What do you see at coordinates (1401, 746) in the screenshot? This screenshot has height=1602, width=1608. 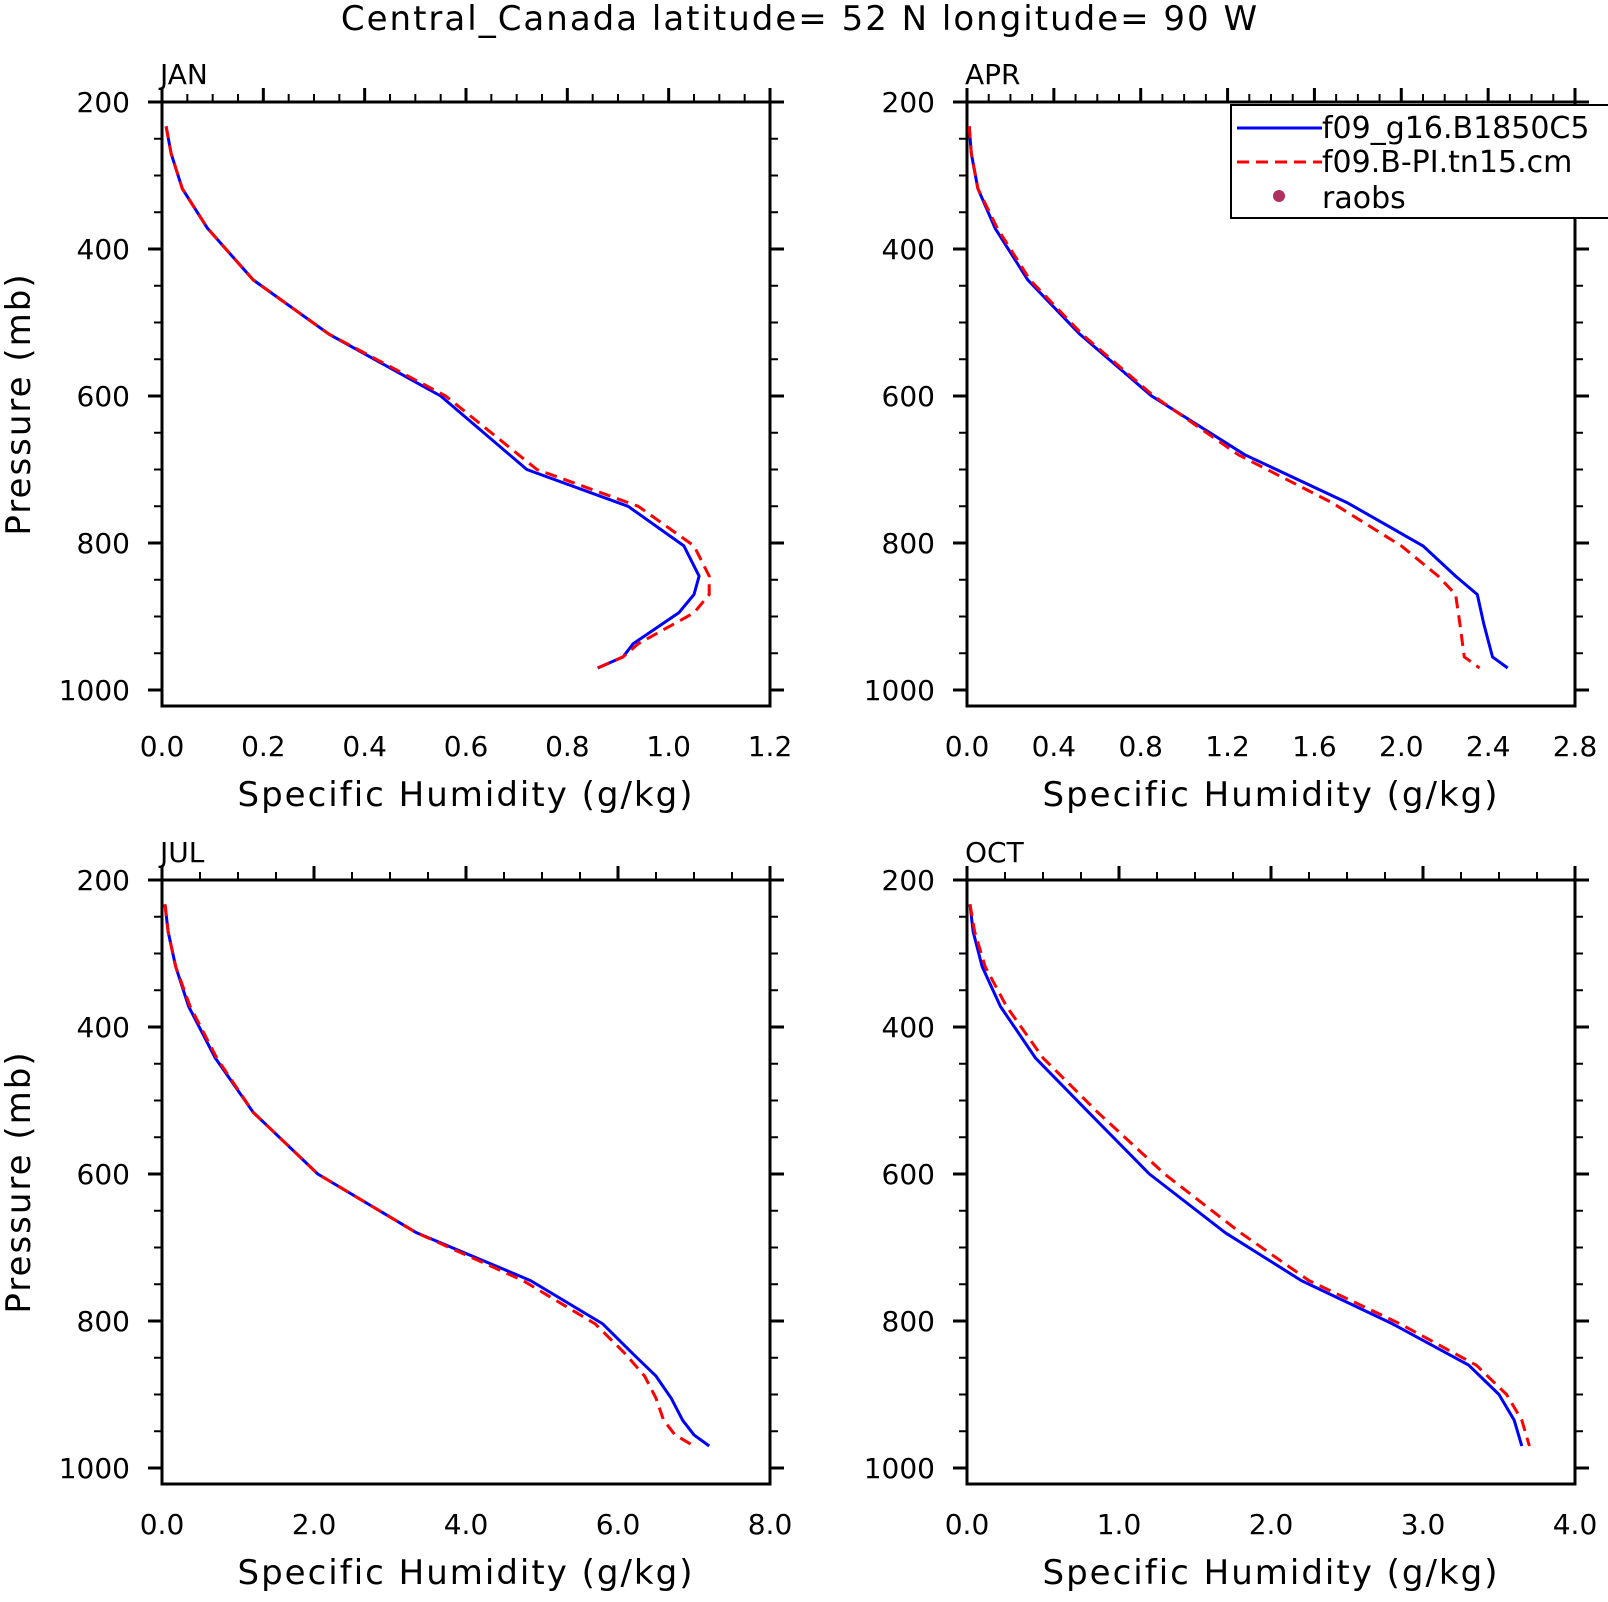 I see `apr-xtick-label: 2.0` at bounding box center [1401, 746].